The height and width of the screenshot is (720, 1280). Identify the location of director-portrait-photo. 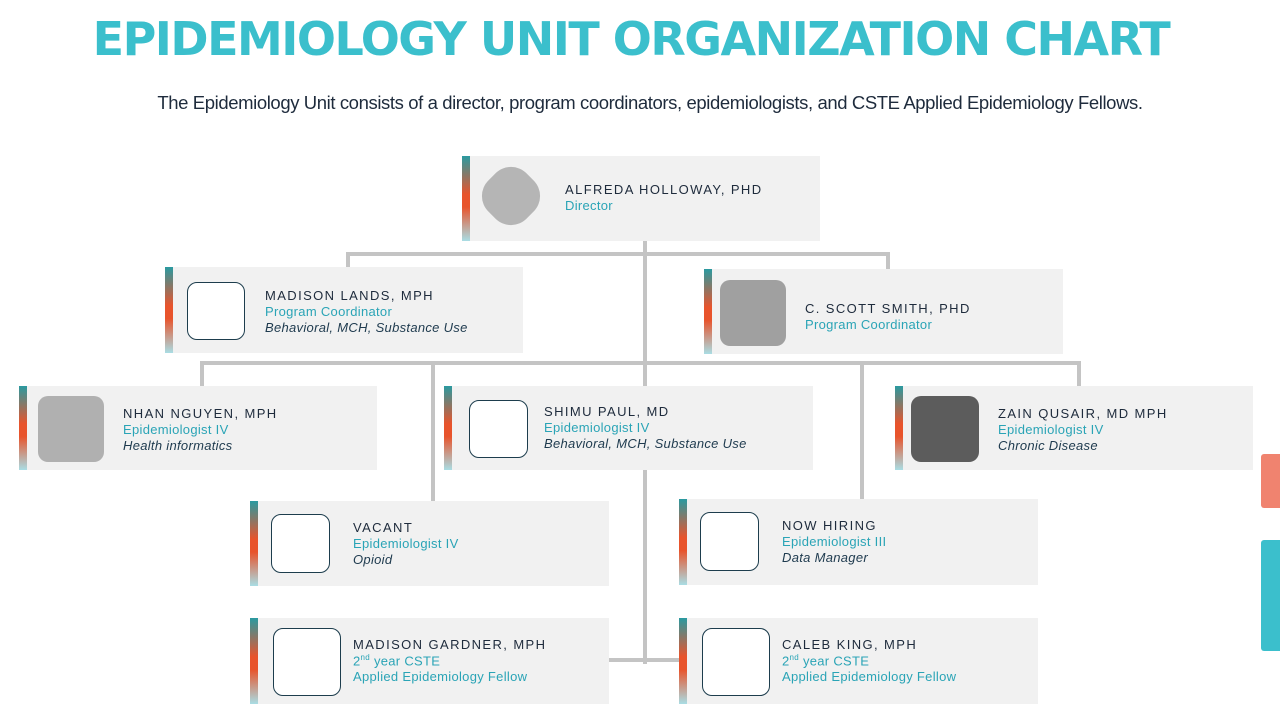
(511, 196).